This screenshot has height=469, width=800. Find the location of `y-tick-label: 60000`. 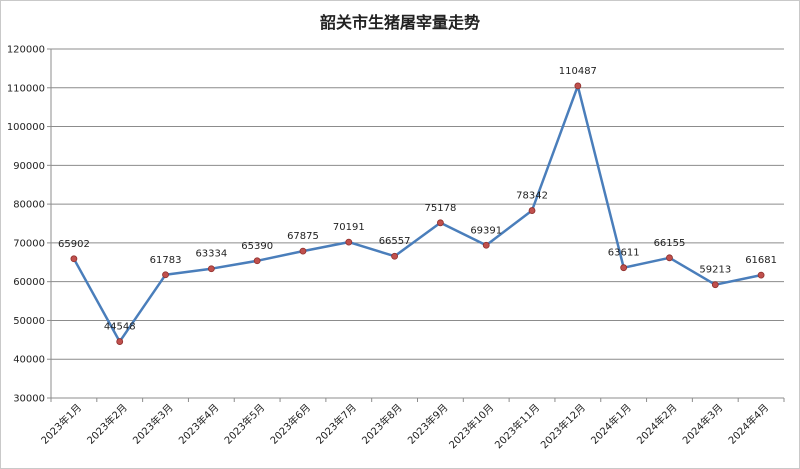

y-tick-label: 60000 is located at coordinates (29, 282).